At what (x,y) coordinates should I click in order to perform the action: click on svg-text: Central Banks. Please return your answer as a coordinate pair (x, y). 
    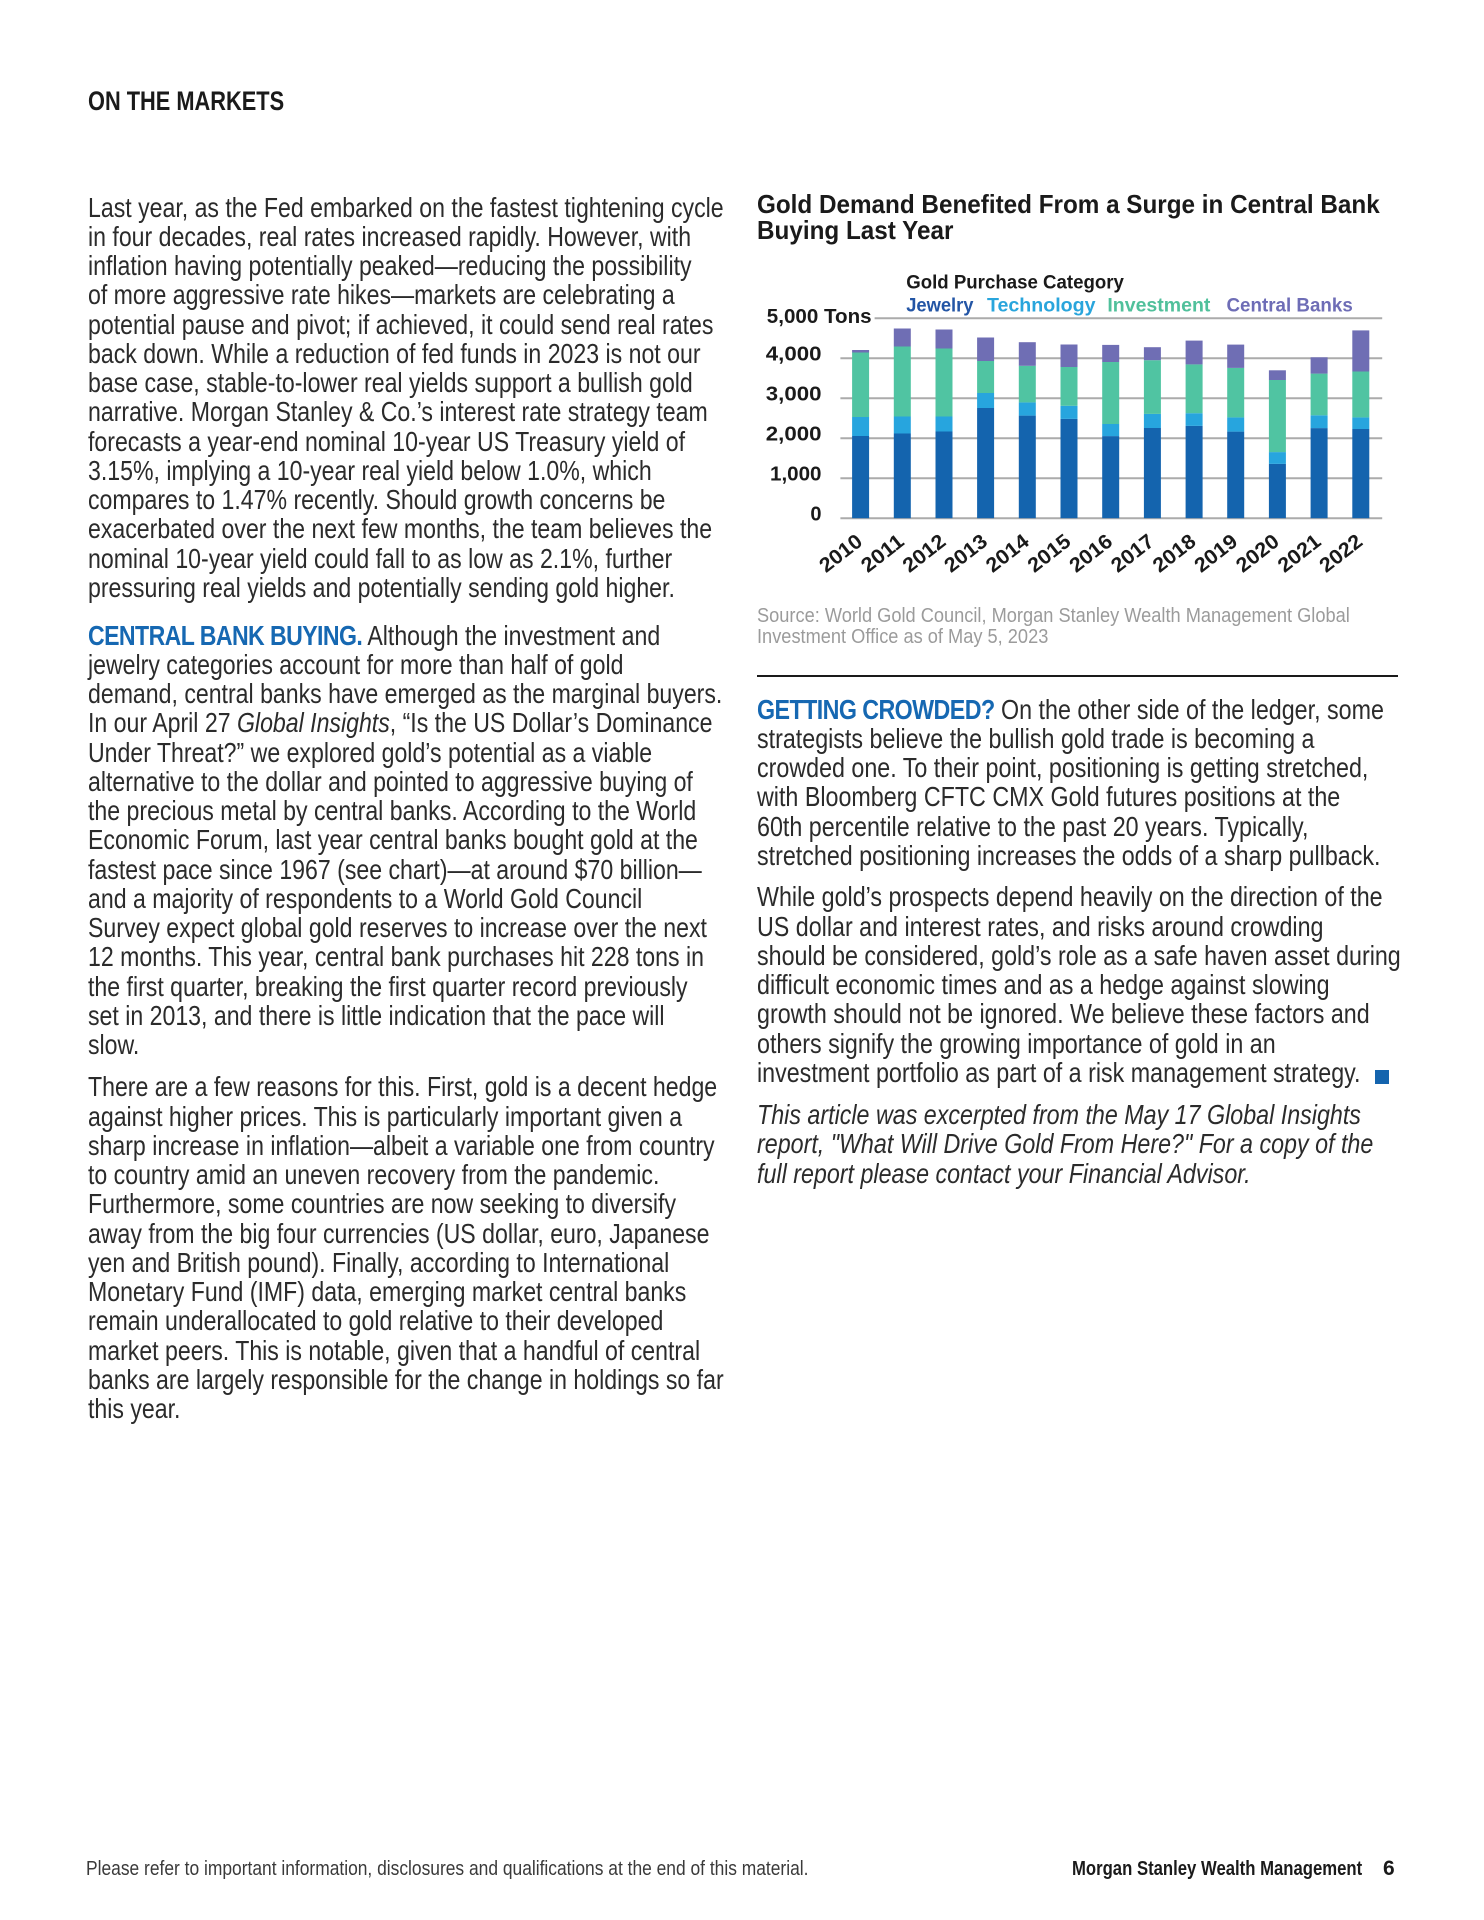
    Looking at the image, I should click on (1290, 305).